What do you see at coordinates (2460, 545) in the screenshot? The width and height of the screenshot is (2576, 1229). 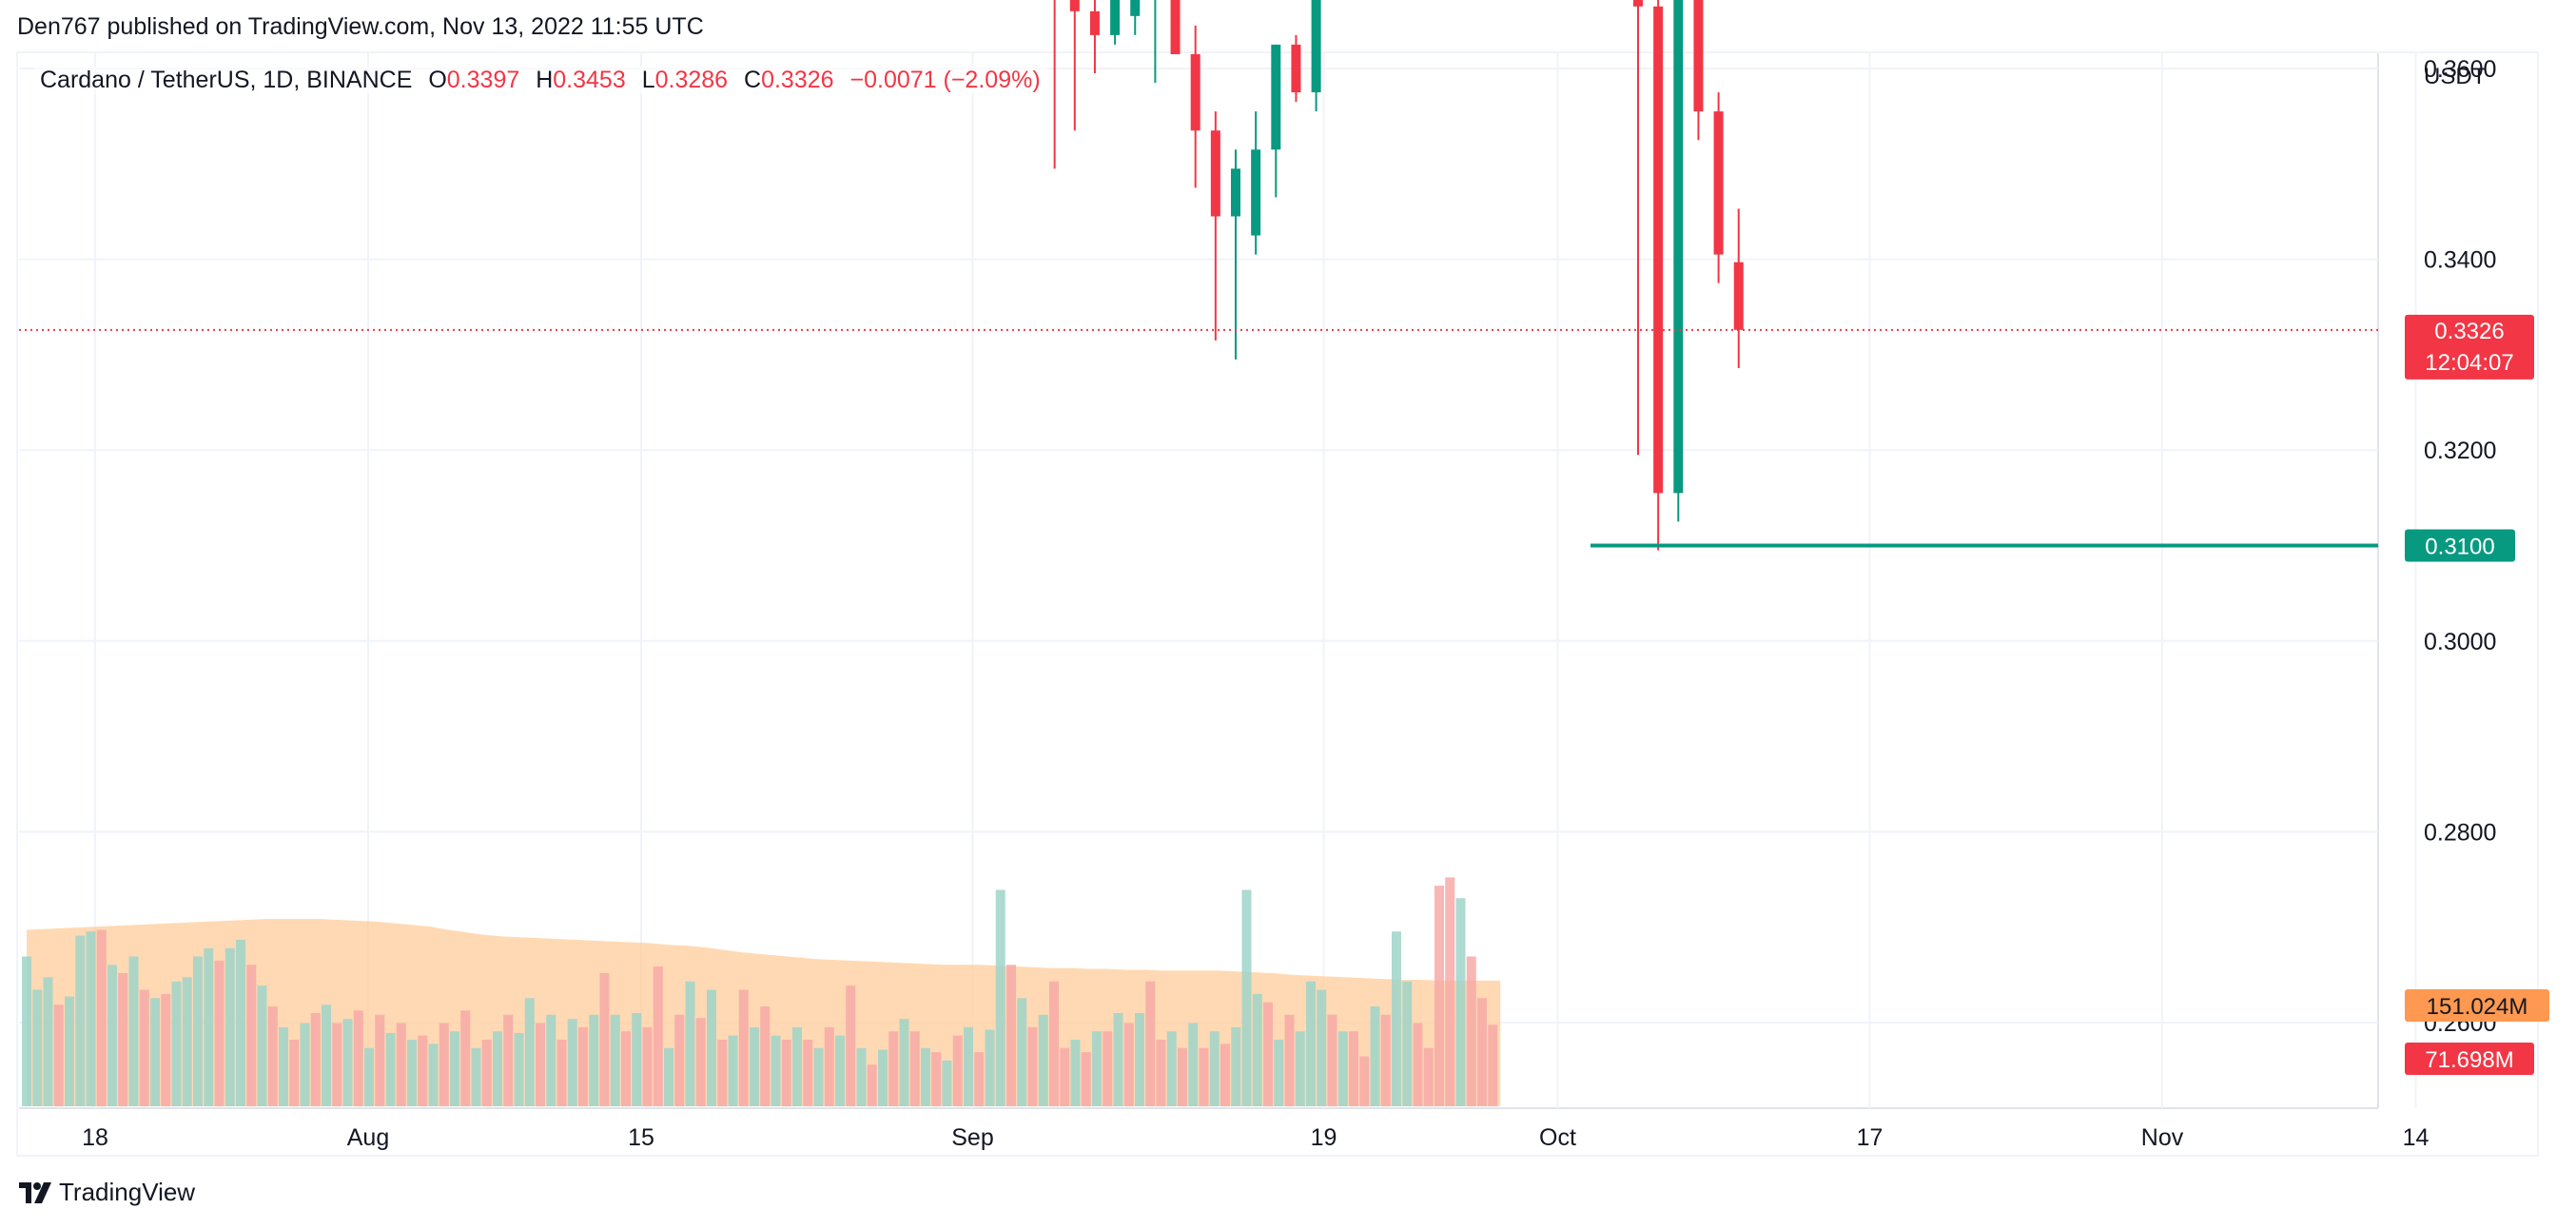 I see `support-price-tag` at bounding box center [2460, 545].